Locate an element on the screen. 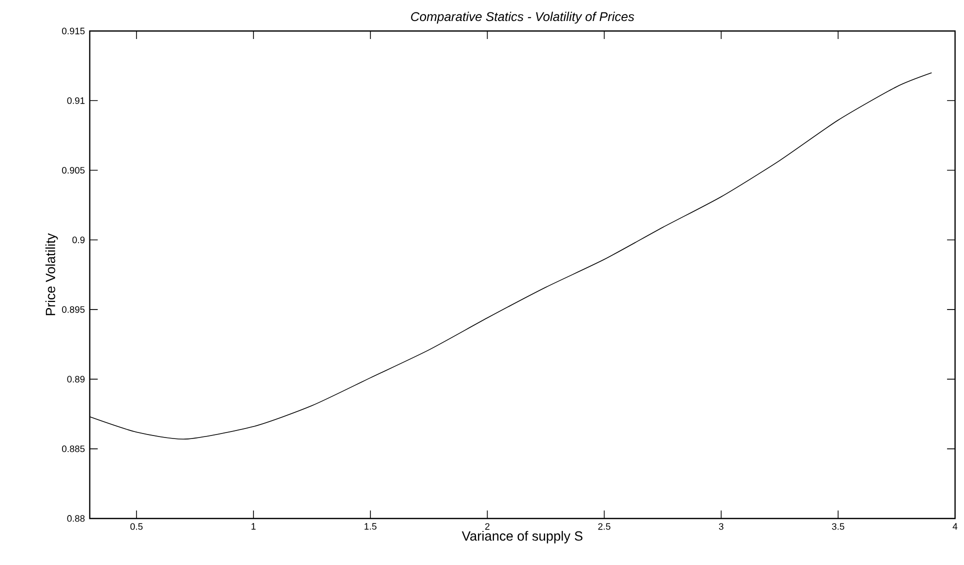 This screenshot has height=565, width=964. y-tick-label: 0.91 is located at coordinates (76, 100).